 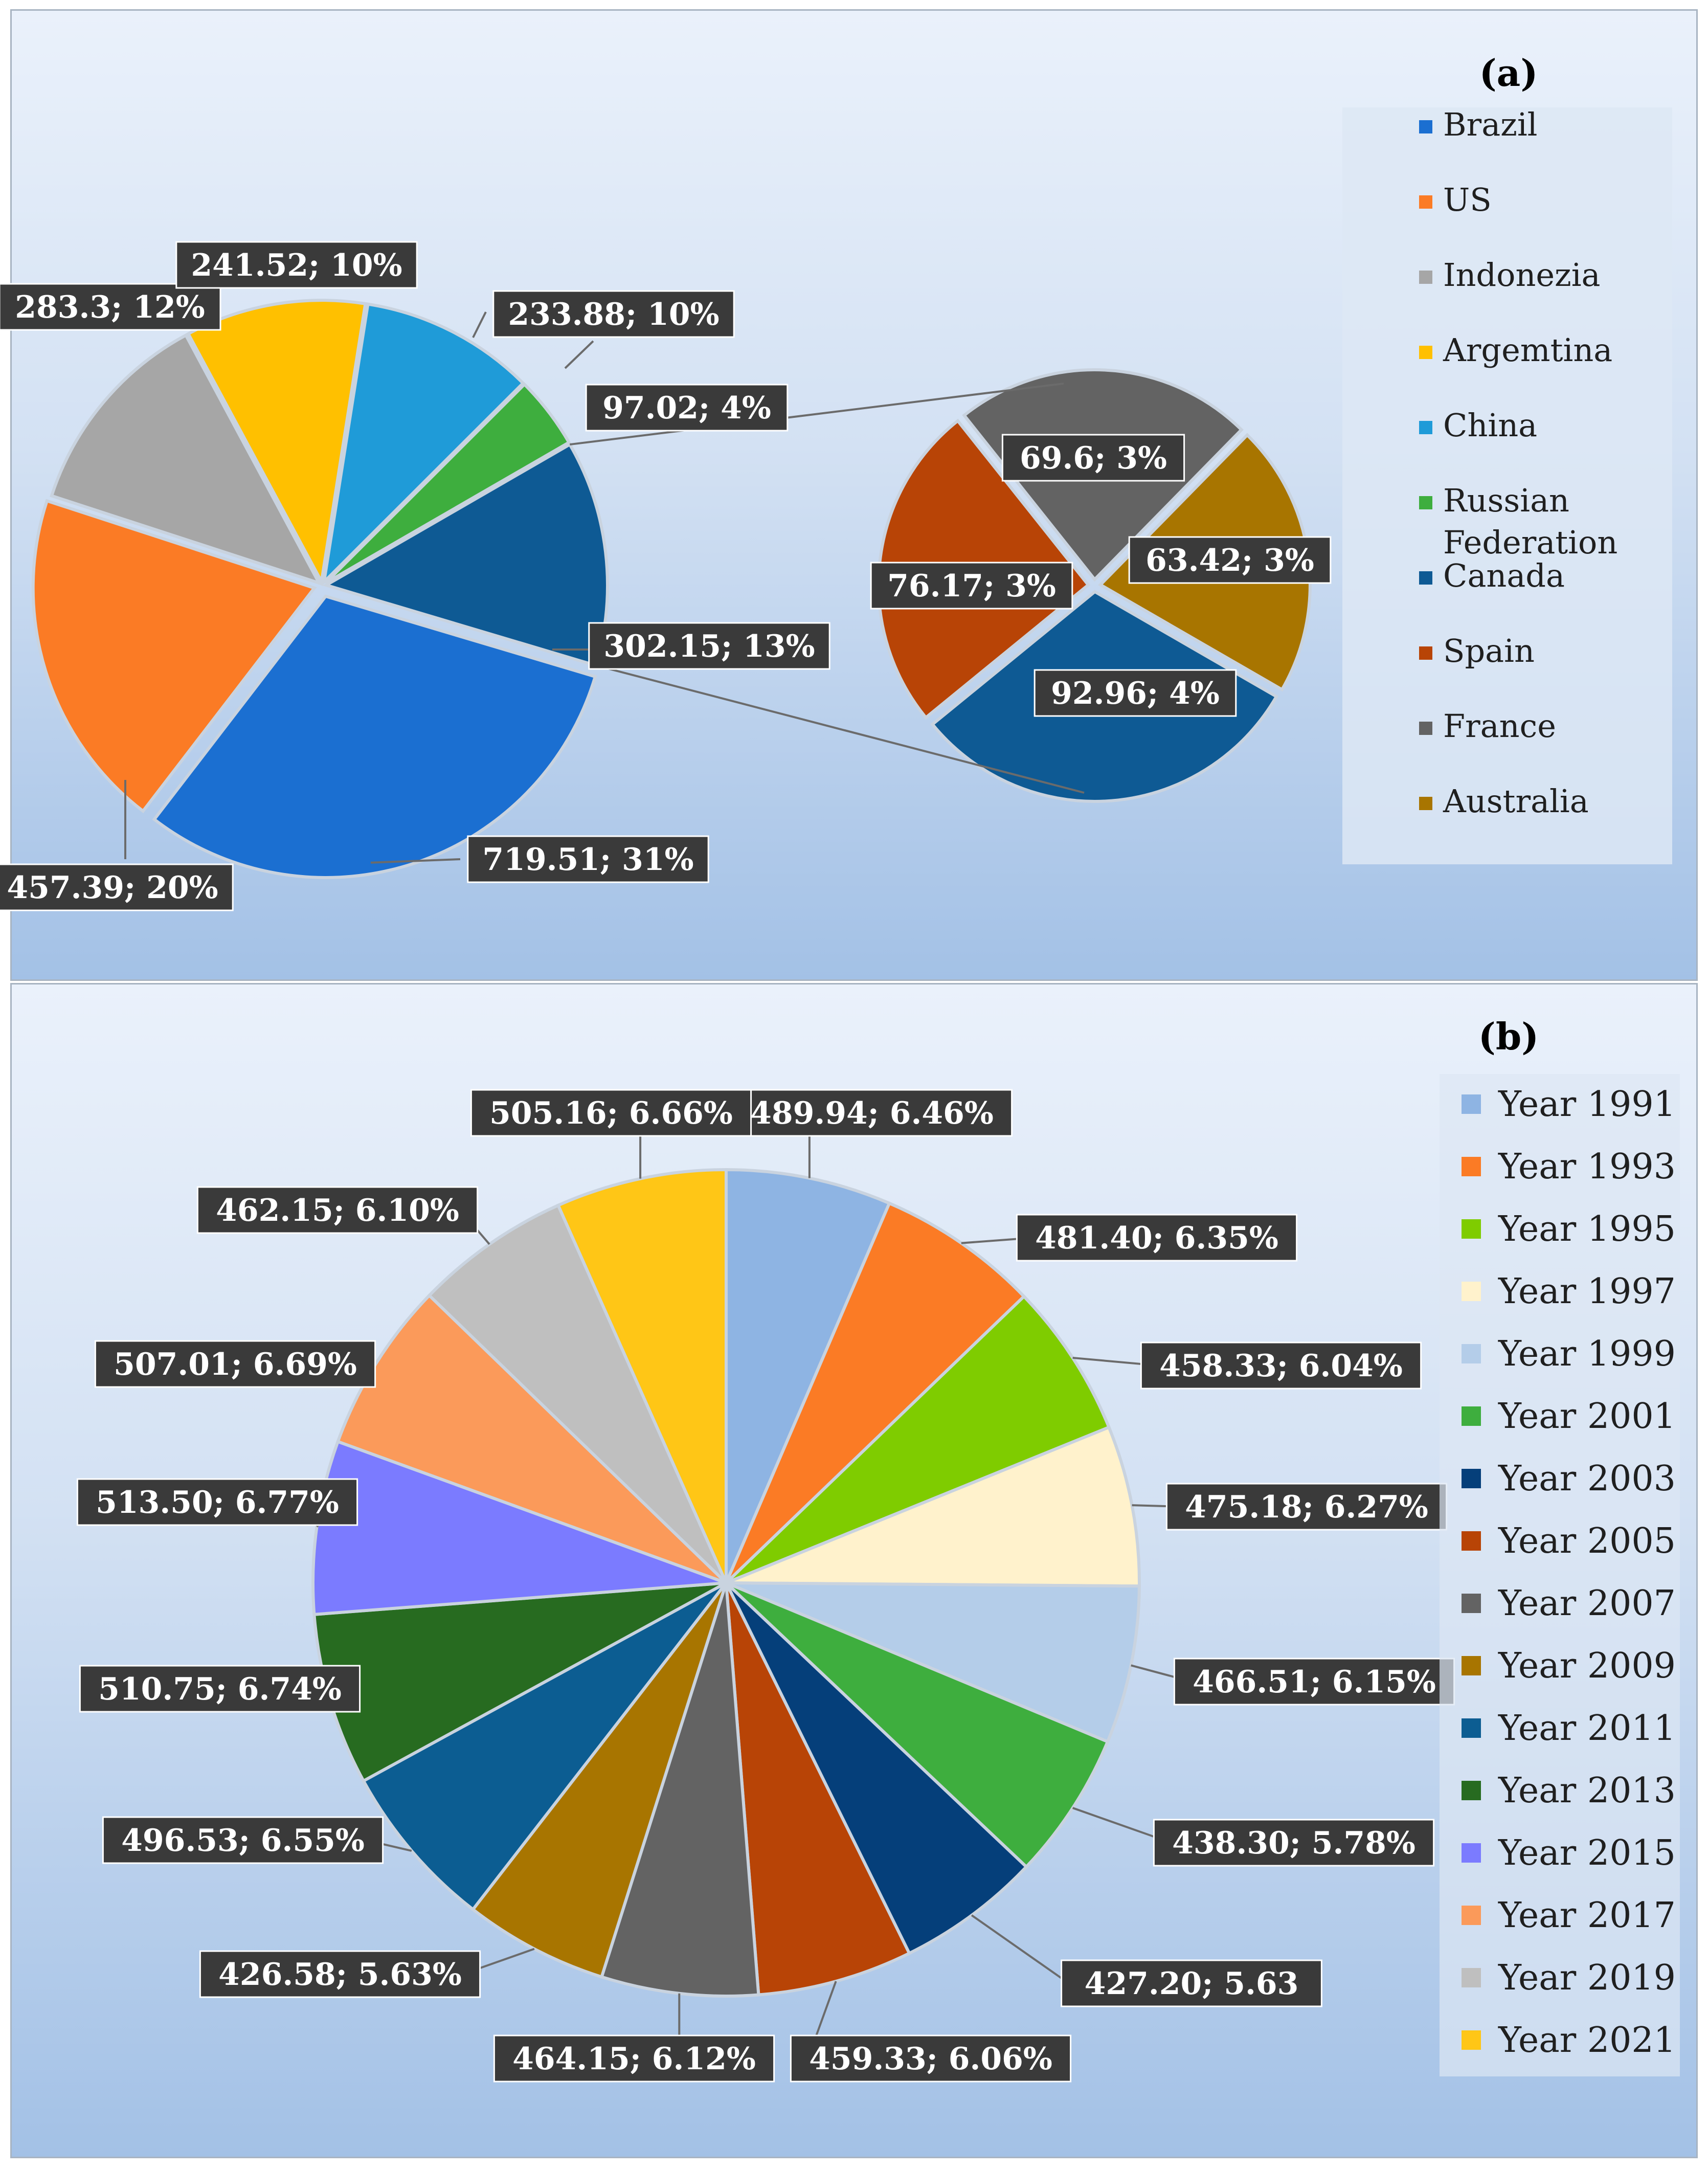 I want to click on slice-brazil, so click(x=374, y=736).